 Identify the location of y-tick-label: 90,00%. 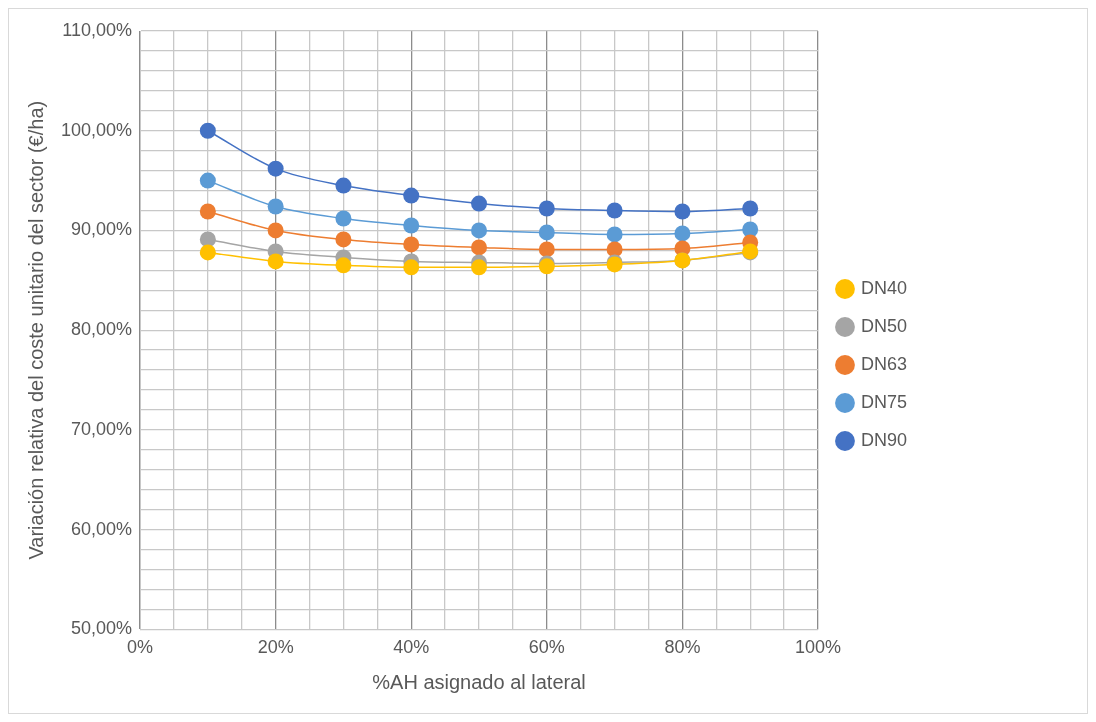
(102, 229).